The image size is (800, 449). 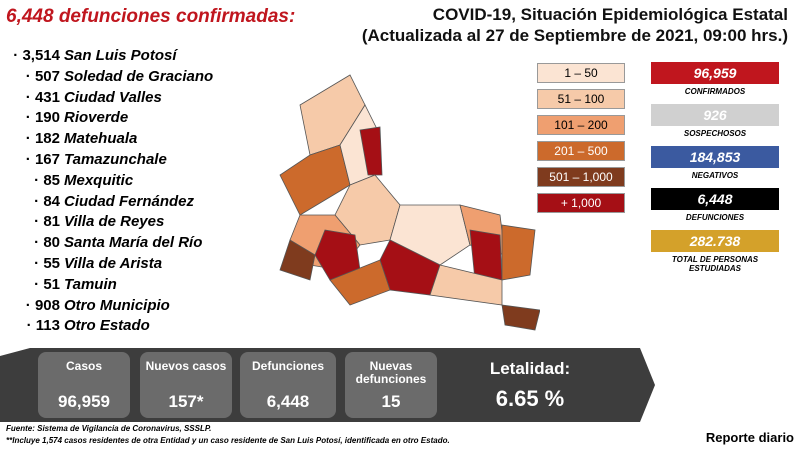 What do you see at coordinates (32, 242) in the screenshot?
I see `death-count: 80` at bounding box center [32, 242].